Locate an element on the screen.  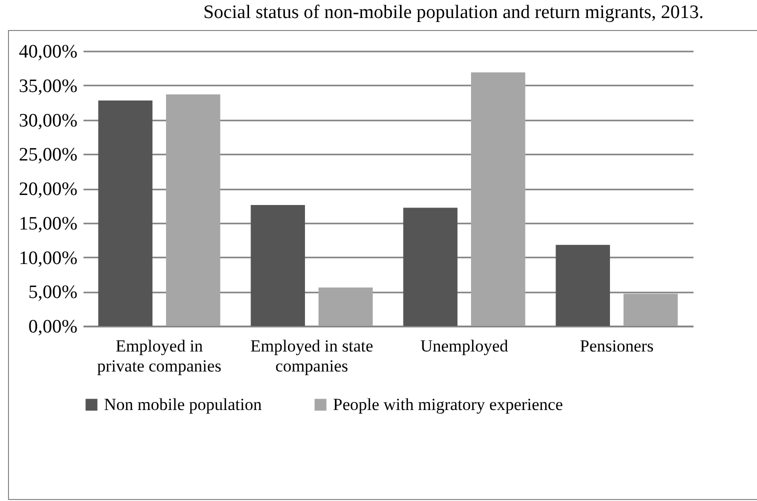
legend-label: People with migratory experience is located at coordinates (448, 404).